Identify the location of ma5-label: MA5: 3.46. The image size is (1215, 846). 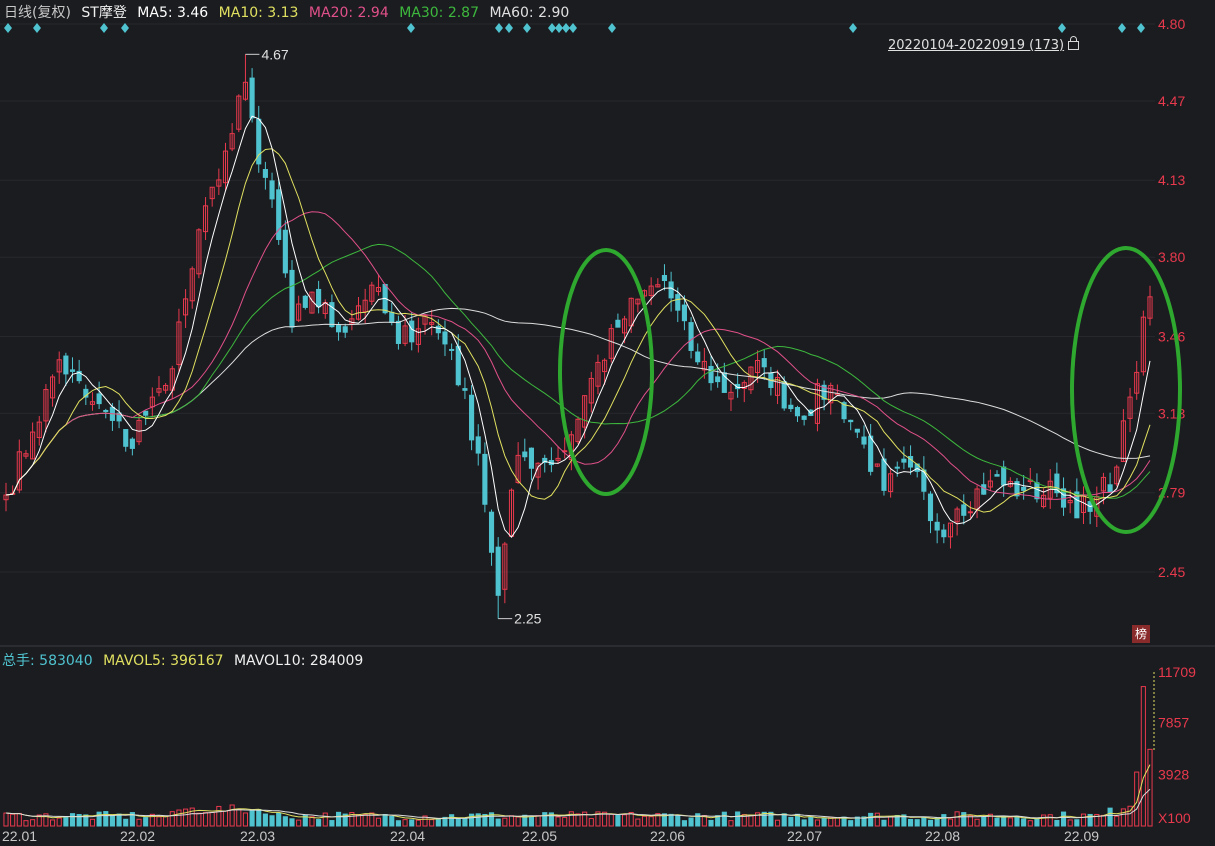
(173, 13).